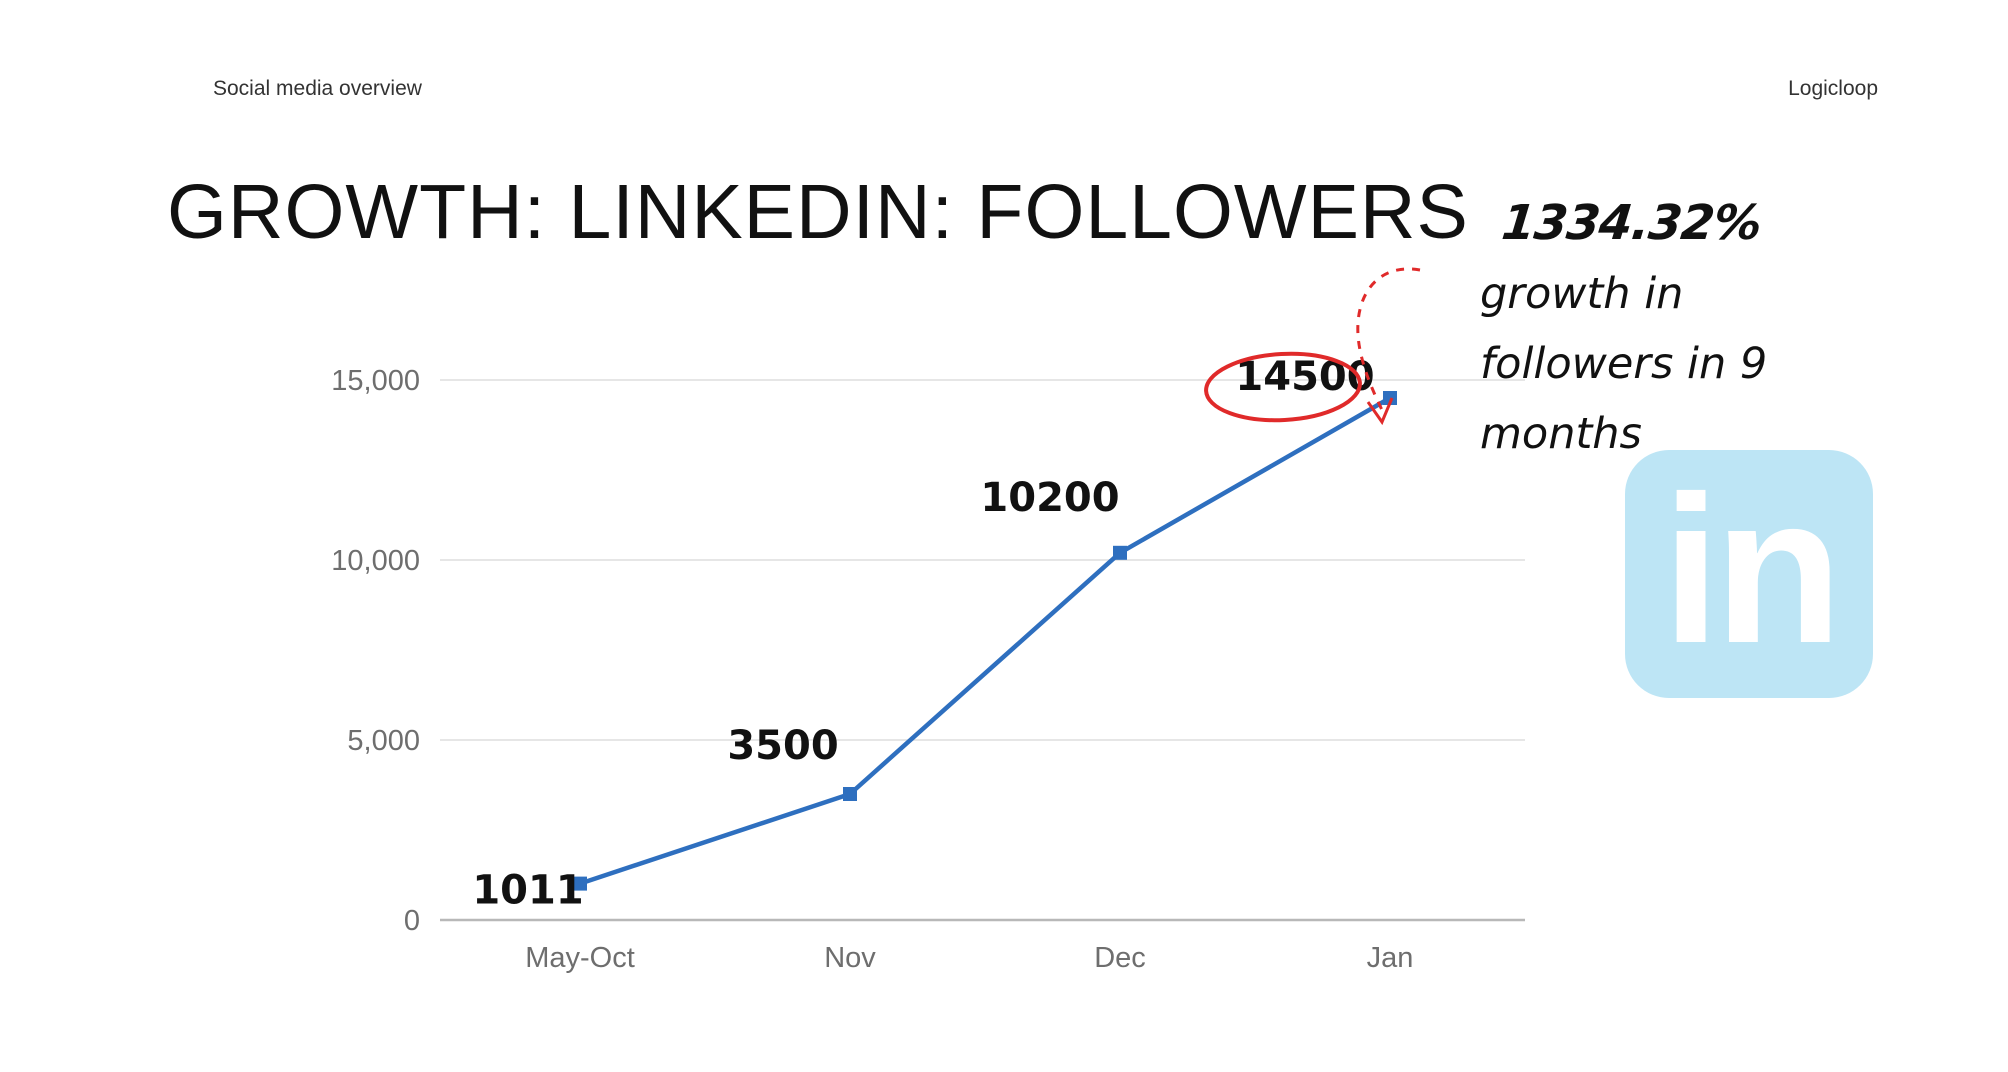 This screenshot has height=1072, width=2008. Describe the element at coordinates (1049, 498) in the screenshot. I see `data-label: 10200` at that location.